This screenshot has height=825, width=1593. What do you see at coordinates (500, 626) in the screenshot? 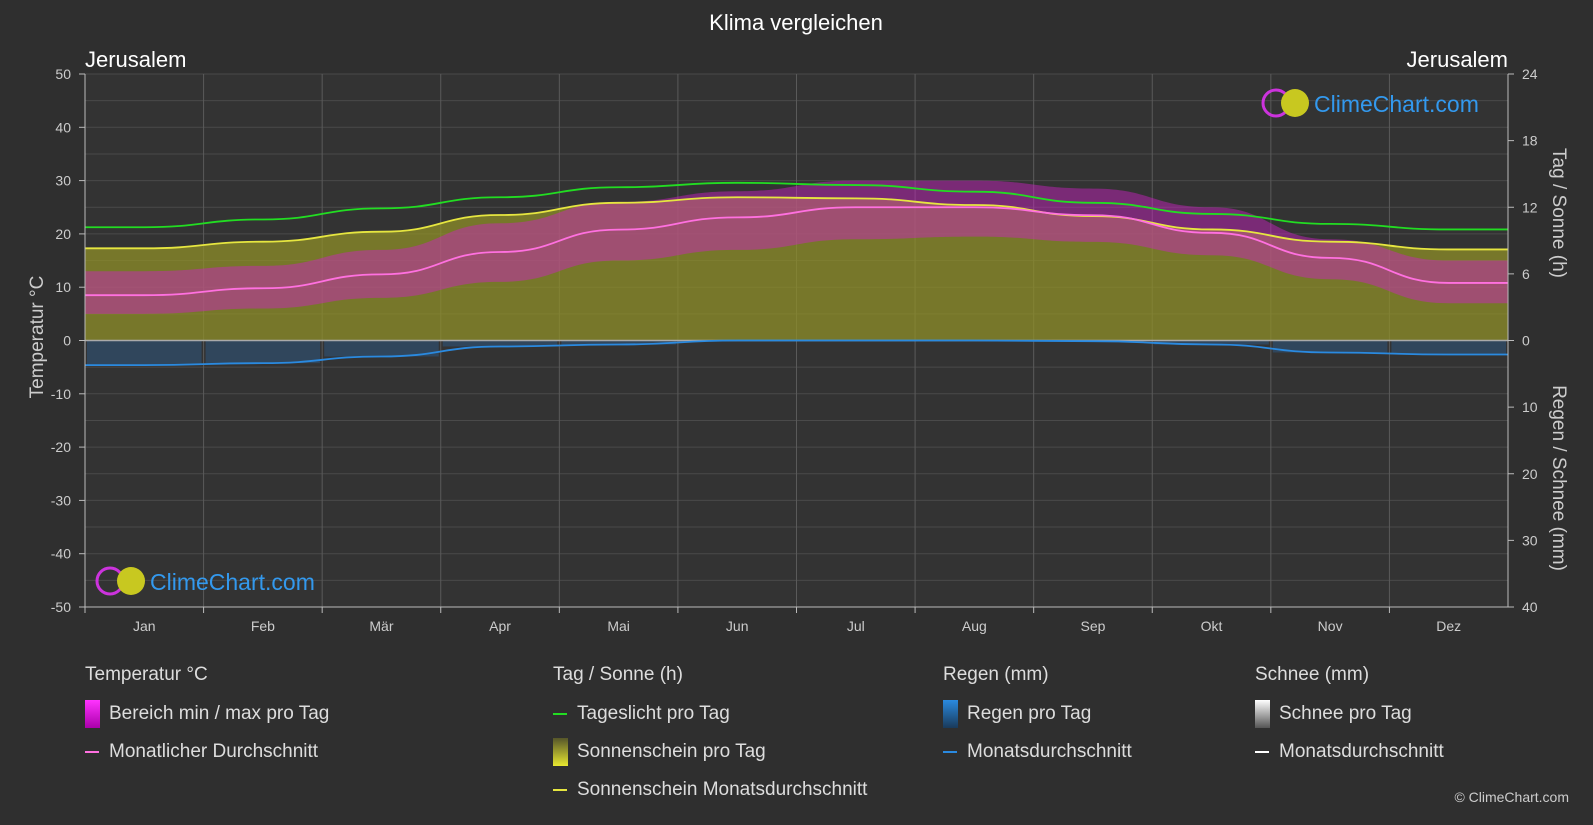
I see `x-tick-label: Apr` at bounding box center [500, 626].